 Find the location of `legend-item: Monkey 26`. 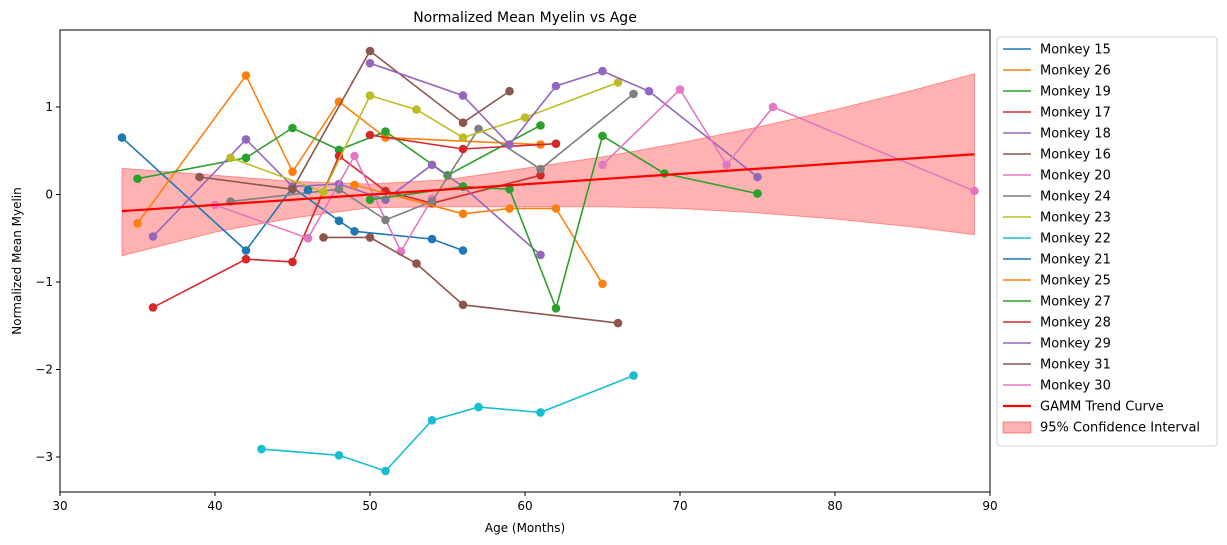

legend-item: Monkey 26 is located at coordinates (1057, 71).